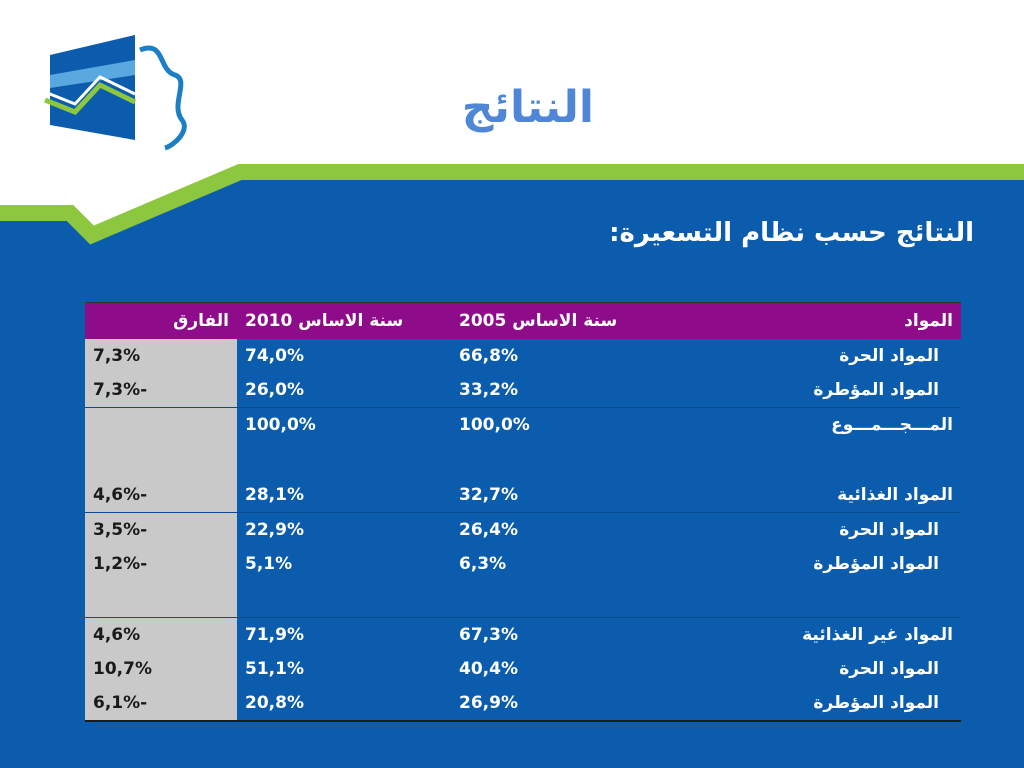 This screenshot has width=1024, height=768. What do you see at coordinates (527, 107) in the screenshot?
I see `page-title: النتائج` at bounding box center [527, 107].